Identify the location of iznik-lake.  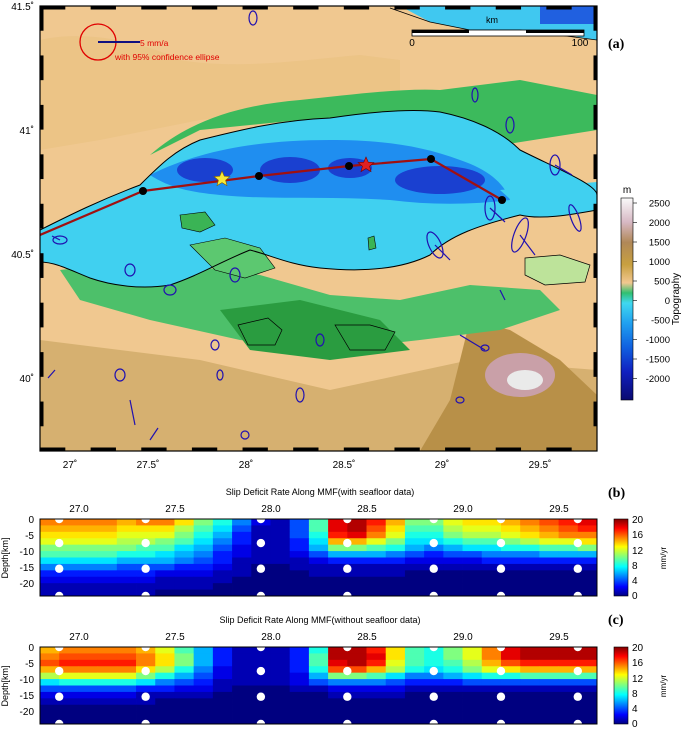
(557, 270).